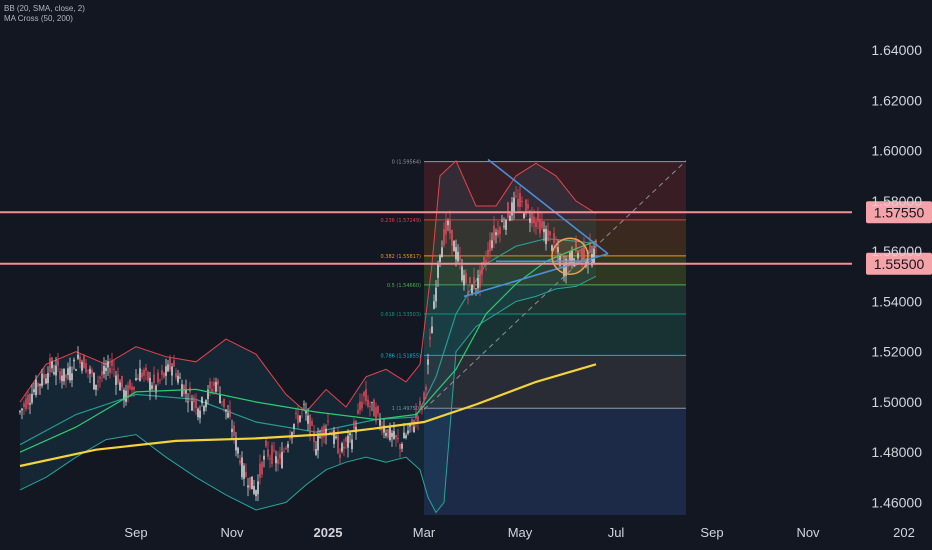  I want to click on y-tick-label: 1.48000, so click(896, 452).